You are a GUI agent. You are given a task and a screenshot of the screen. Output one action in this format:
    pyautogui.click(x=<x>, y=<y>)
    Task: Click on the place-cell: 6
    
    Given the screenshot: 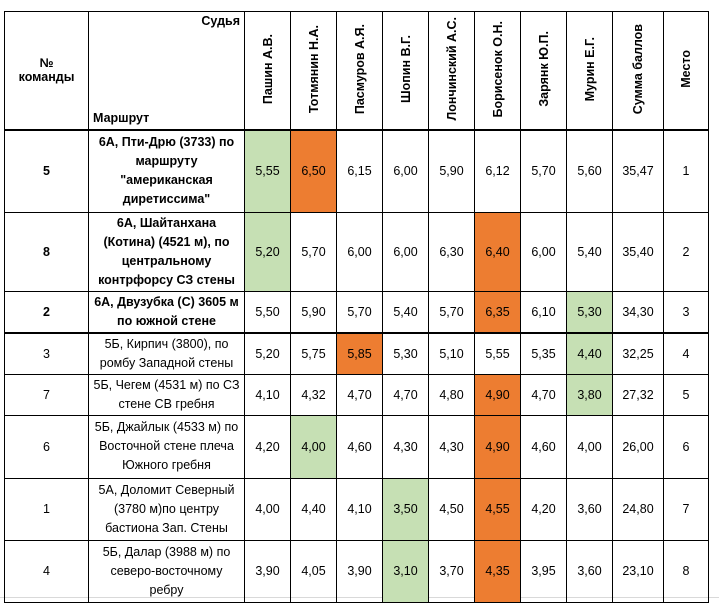 What is the action you would take?
    pyautogui.click(x=686, y=446)
    